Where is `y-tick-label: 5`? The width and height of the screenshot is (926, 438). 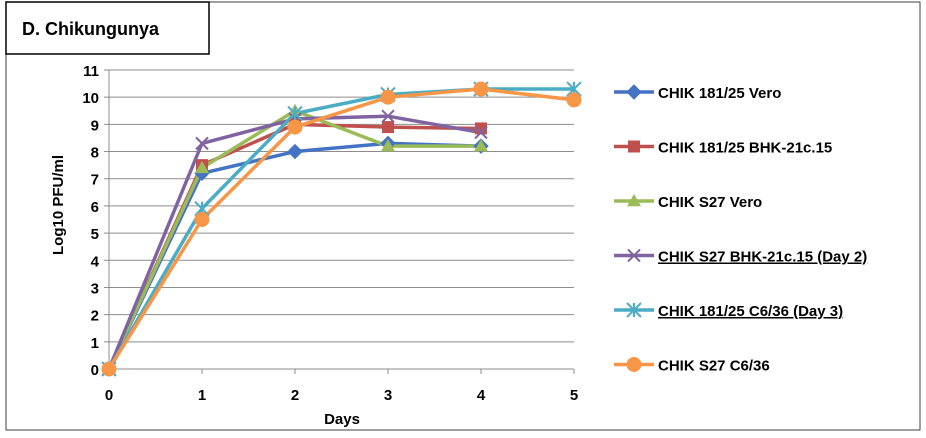 y-tick-label: 5 is located at coordinates (95, 234).